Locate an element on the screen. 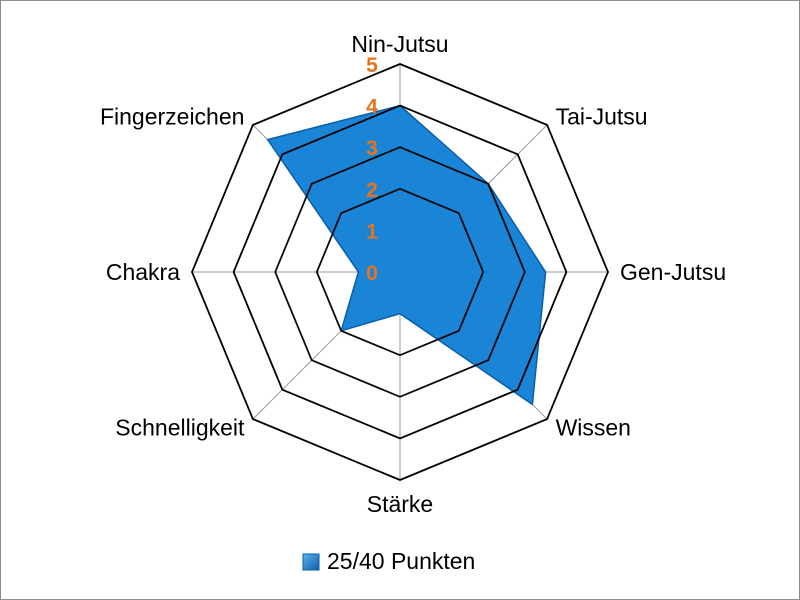  axis-label-st-rke: Stärke is located at coordinates (400, 504).